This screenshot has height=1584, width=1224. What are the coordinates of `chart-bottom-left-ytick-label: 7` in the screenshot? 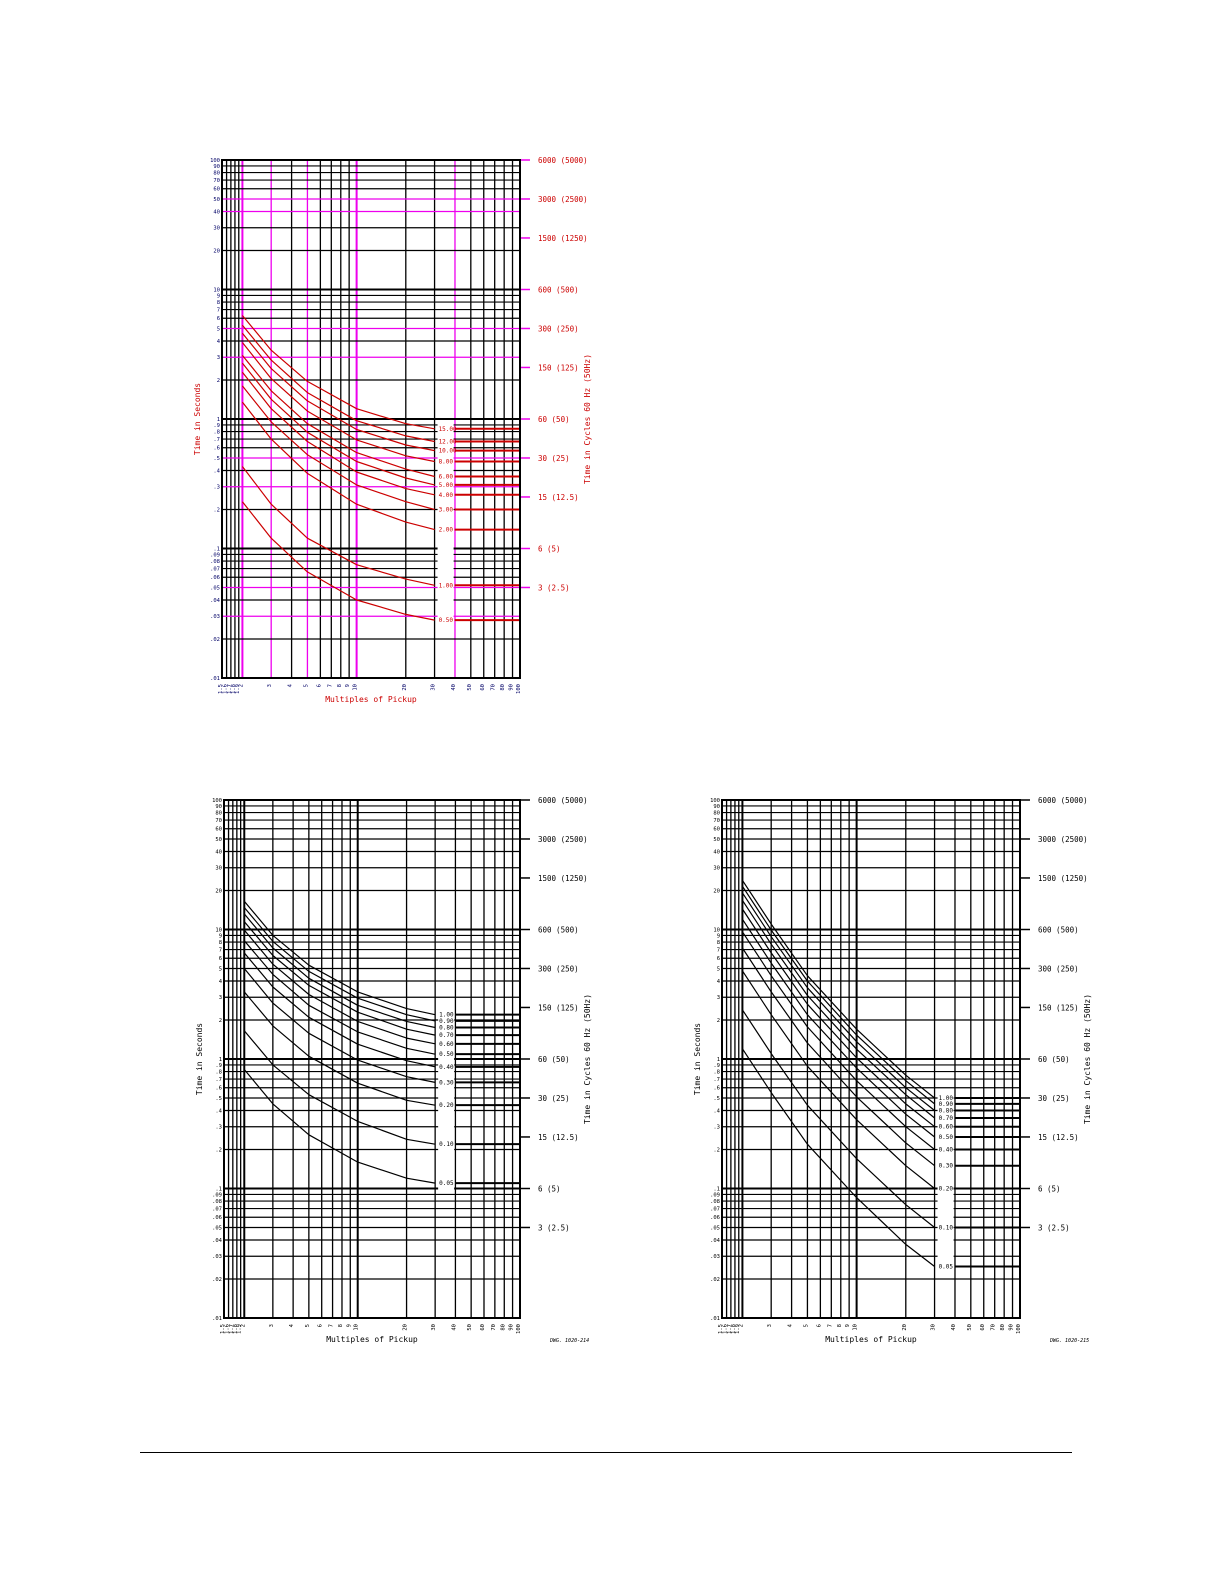 It's located at (220, 951).